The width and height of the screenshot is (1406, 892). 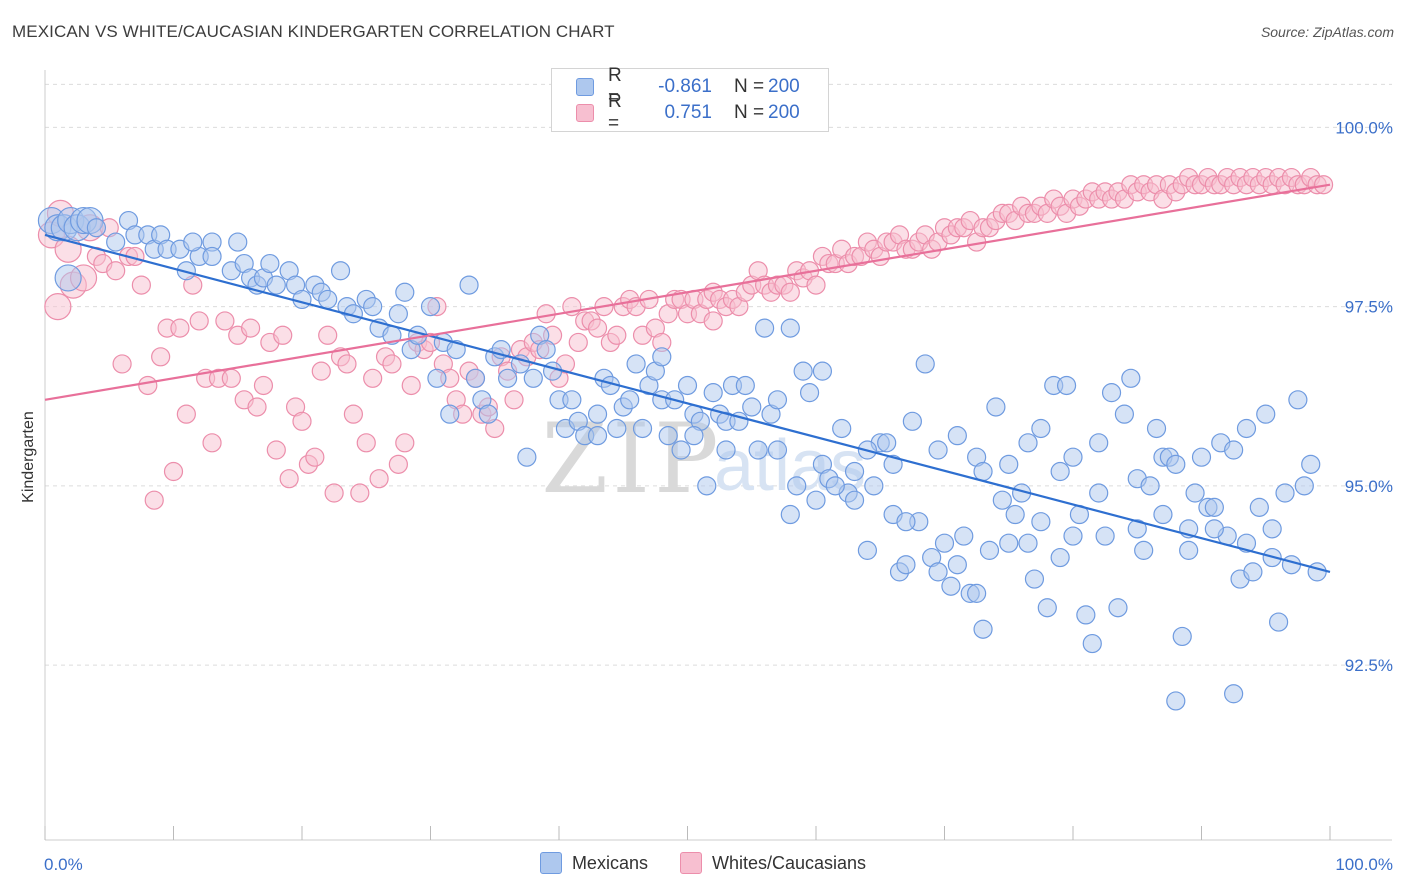 What do you see at coordinates (63, 864) in the screenshot?
I see `x-tick-label-min: 0.0%` at bounding box center [63, 864].